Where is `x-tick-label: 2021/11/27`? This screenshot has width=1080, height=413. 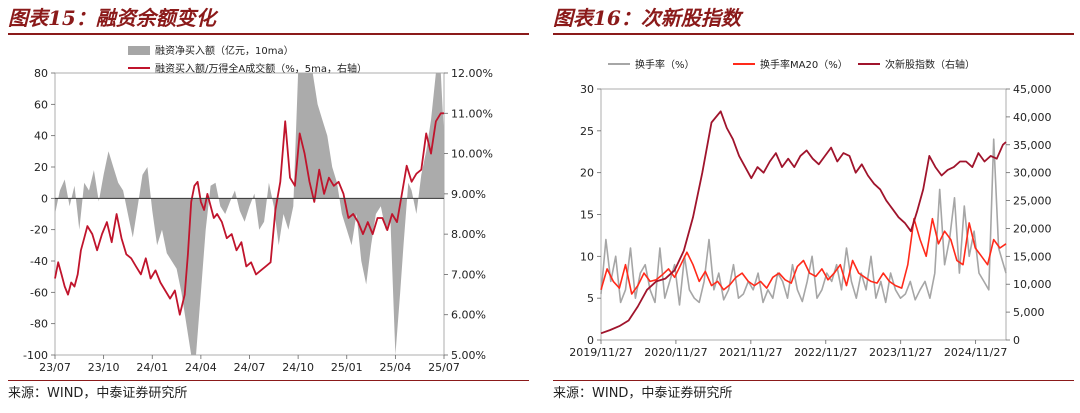 x-tick-label: 2021/11/27 is located at coordinates (750, 352).